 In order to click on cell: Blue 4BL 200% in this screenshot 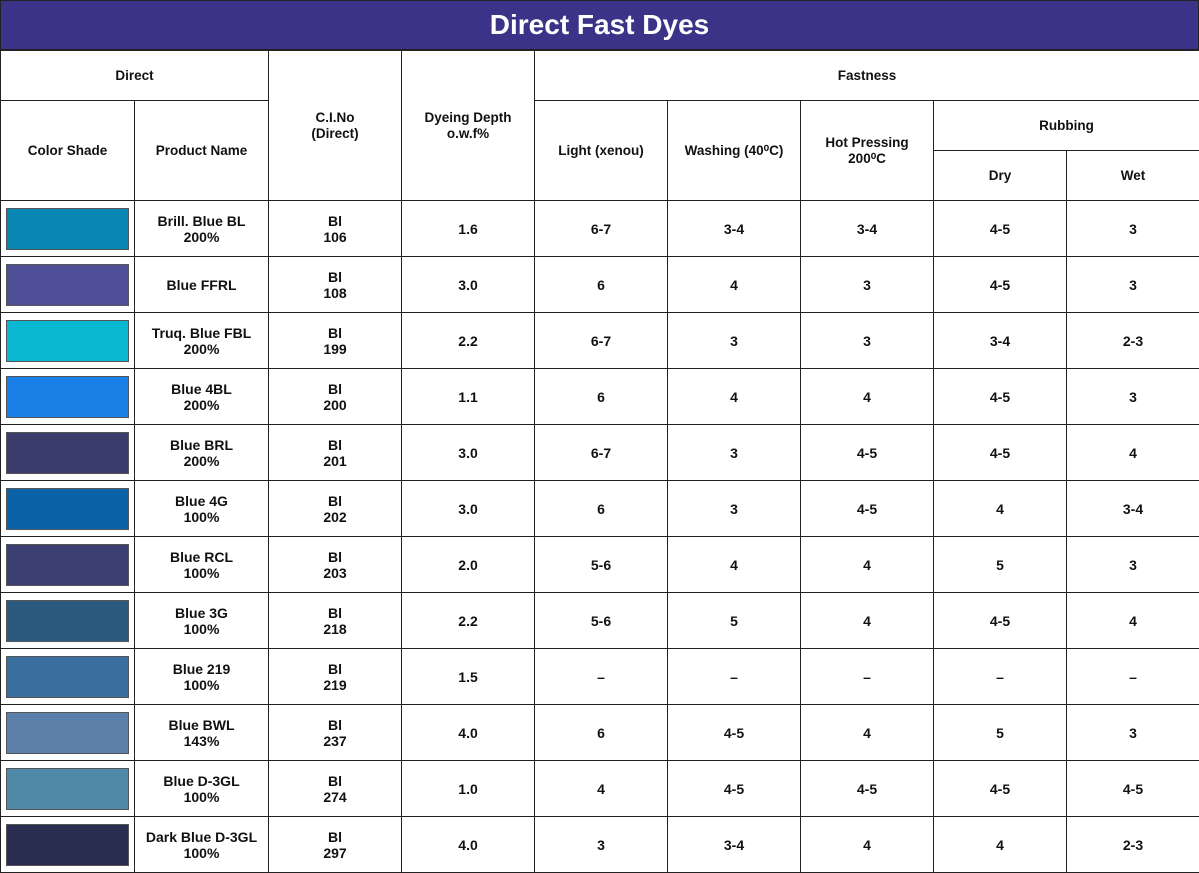, I will do `click(202, 397)`.